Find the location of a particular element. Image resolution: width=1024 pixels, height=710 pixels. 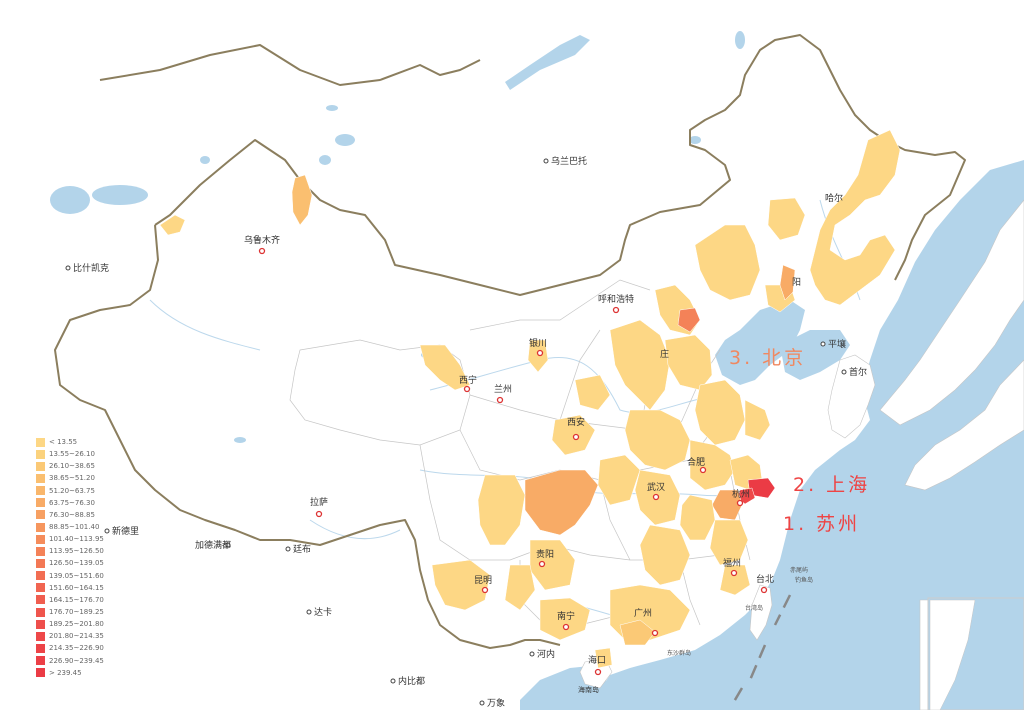

svg-text: 阳 is located at coordinates (796, 282).